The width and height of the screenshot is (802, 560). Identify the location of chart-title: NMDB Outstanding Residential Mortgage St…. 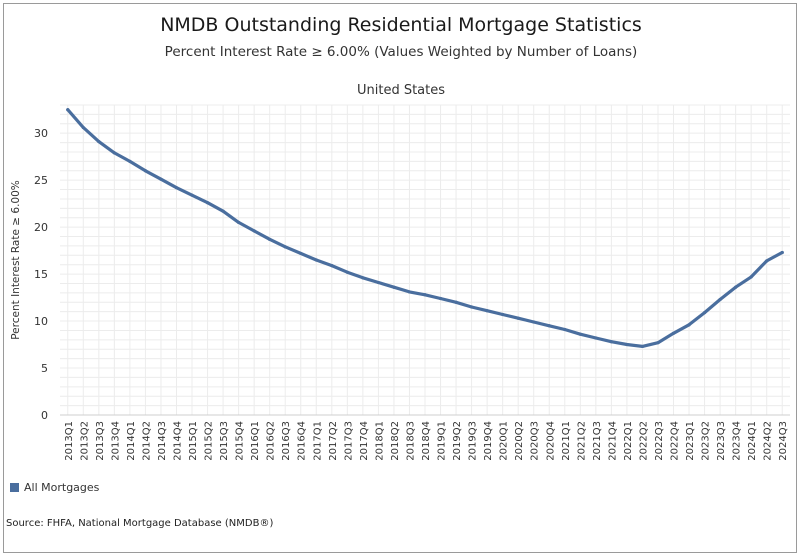
(401, 25).